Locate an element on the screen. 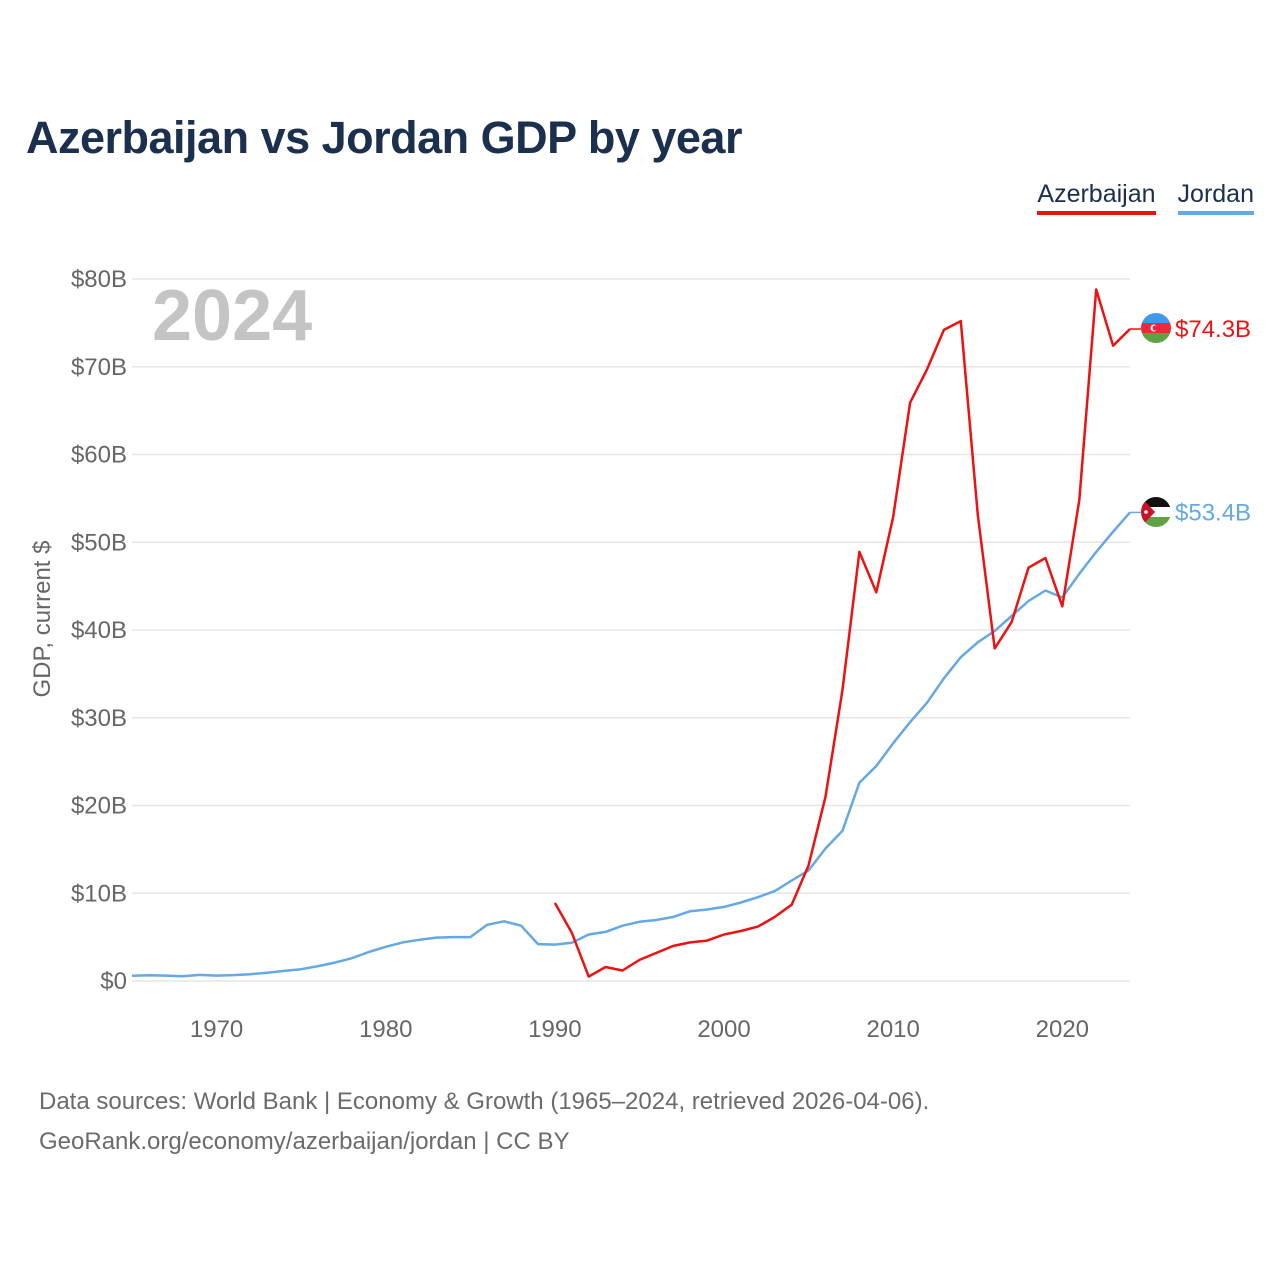 This screenshot has height=1280, width=1280. x-tick-label: 2010 is located at coordinates (892, 1029).